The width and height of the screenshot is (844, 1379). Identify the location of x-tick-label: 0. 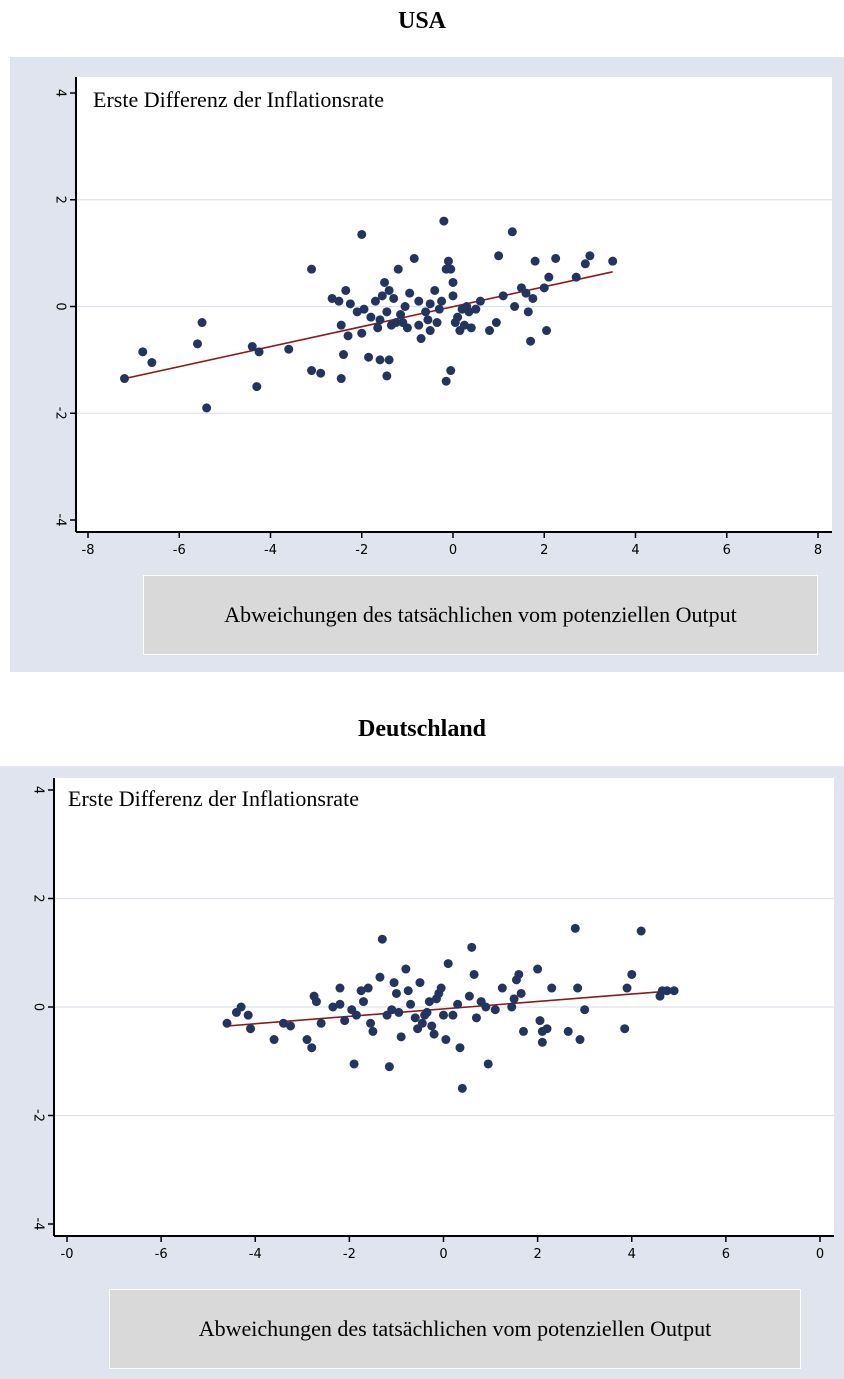
(453, 550).